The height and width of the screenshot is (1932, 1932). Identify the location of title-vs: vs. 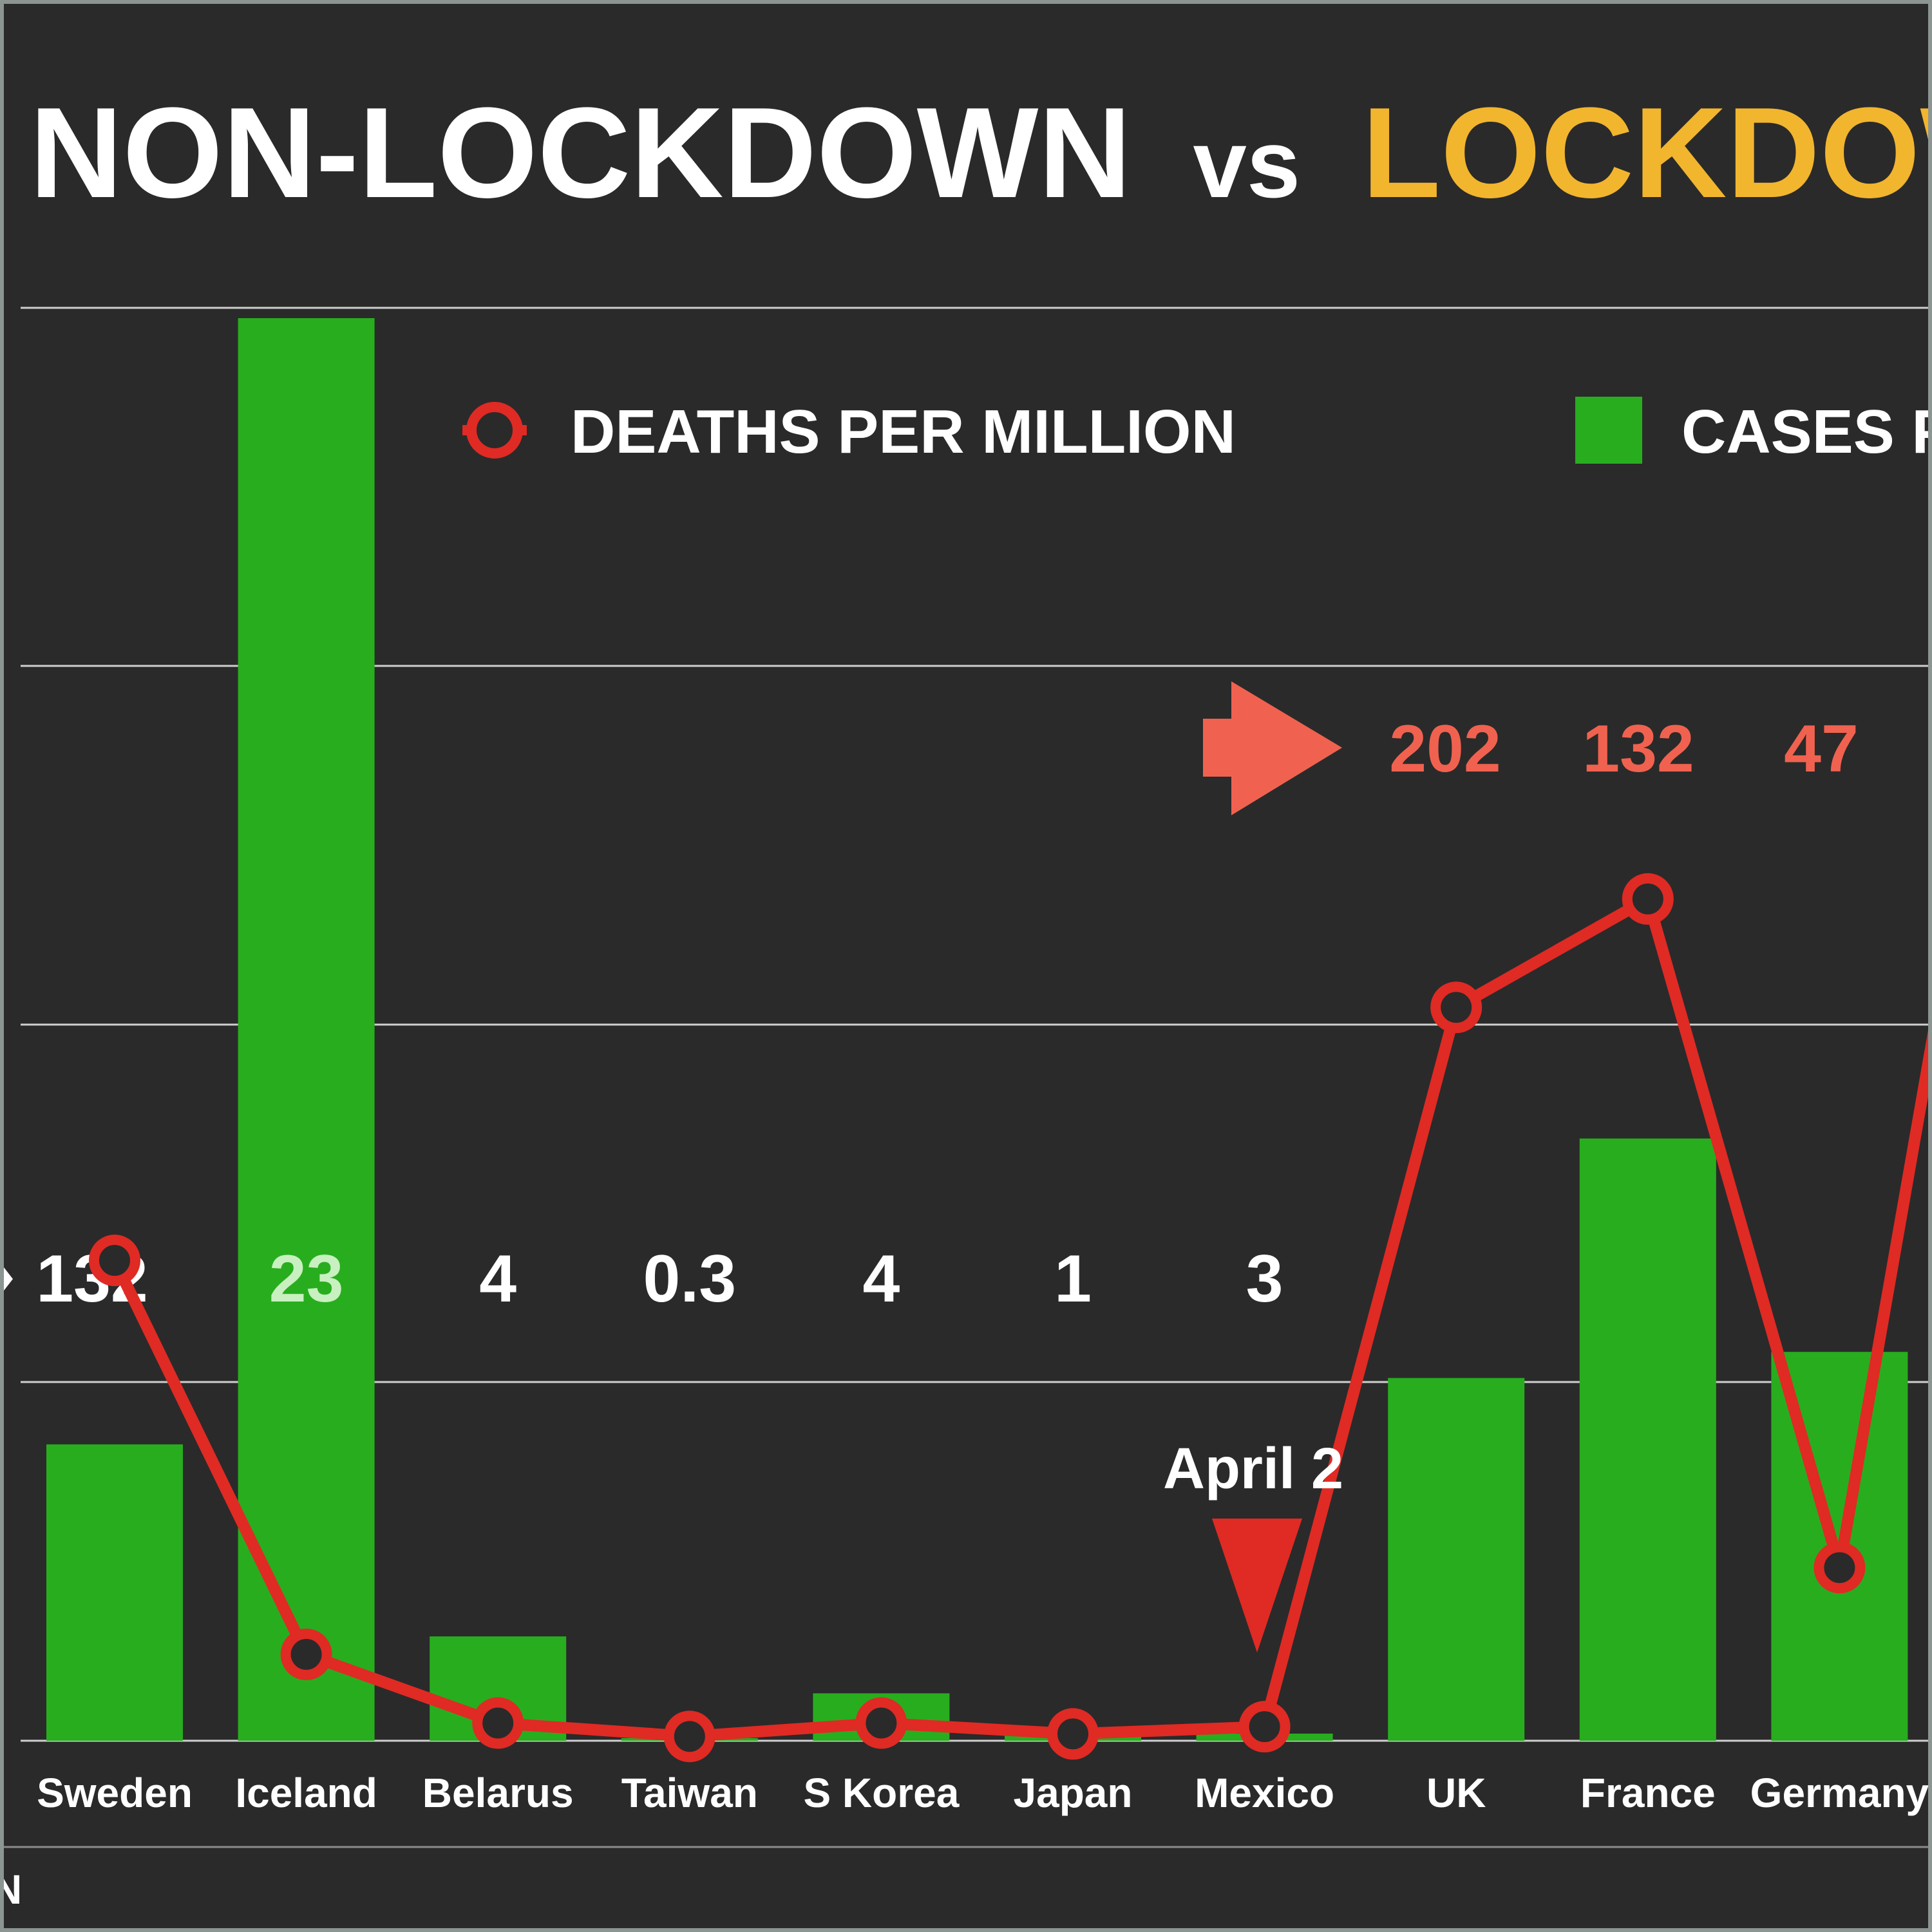
(1246, 163).